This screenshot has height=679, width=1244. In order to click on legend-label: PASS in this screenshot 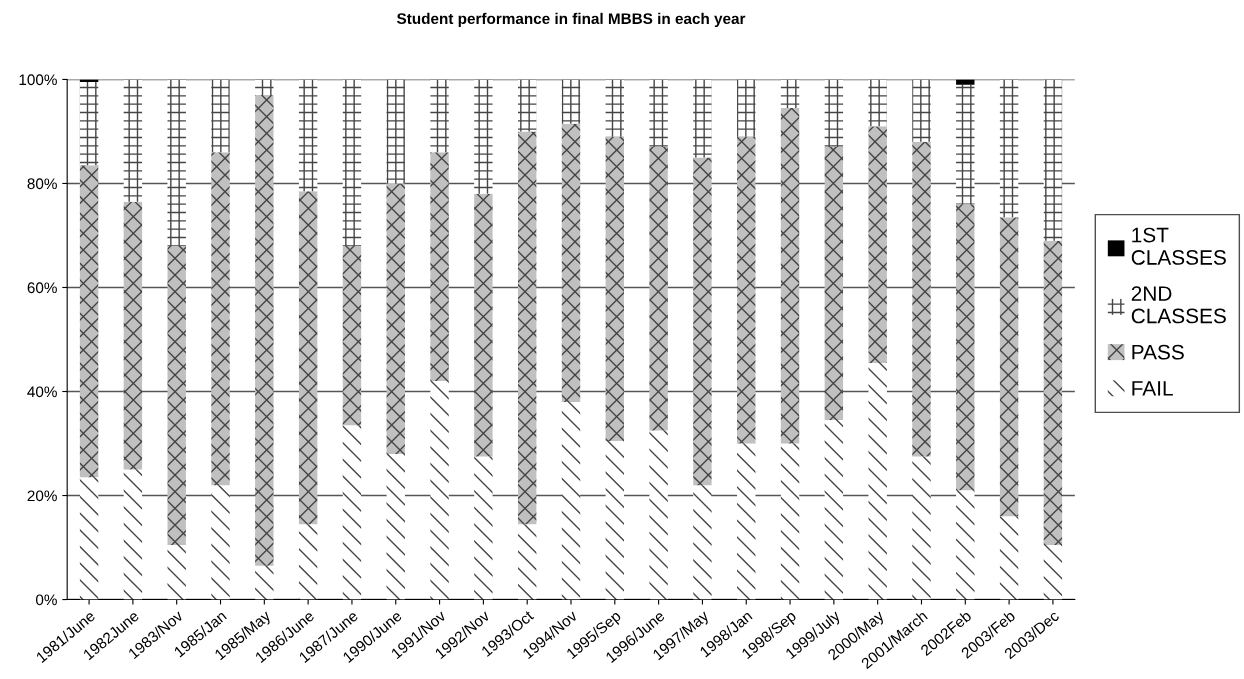, I will do `click(1158, 352)`.